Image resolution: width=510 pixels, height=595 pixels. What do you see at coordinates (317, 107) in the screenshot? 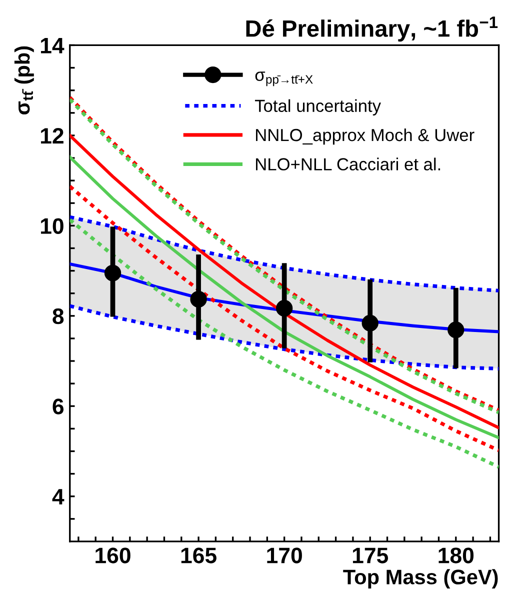
I see `legend-label: Total uncertainty` at bounding box center [317, 107].